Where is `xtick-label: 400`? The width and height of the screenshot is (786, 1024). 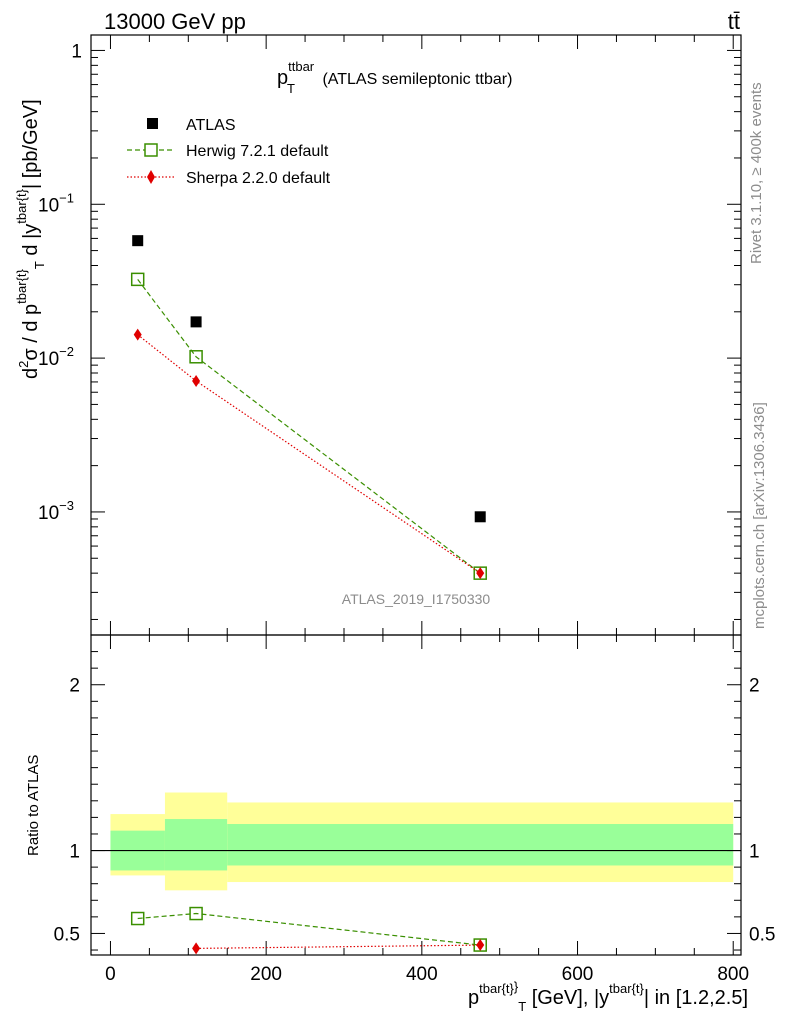 xtick-label: 400 is located at coordinates (422, 974).